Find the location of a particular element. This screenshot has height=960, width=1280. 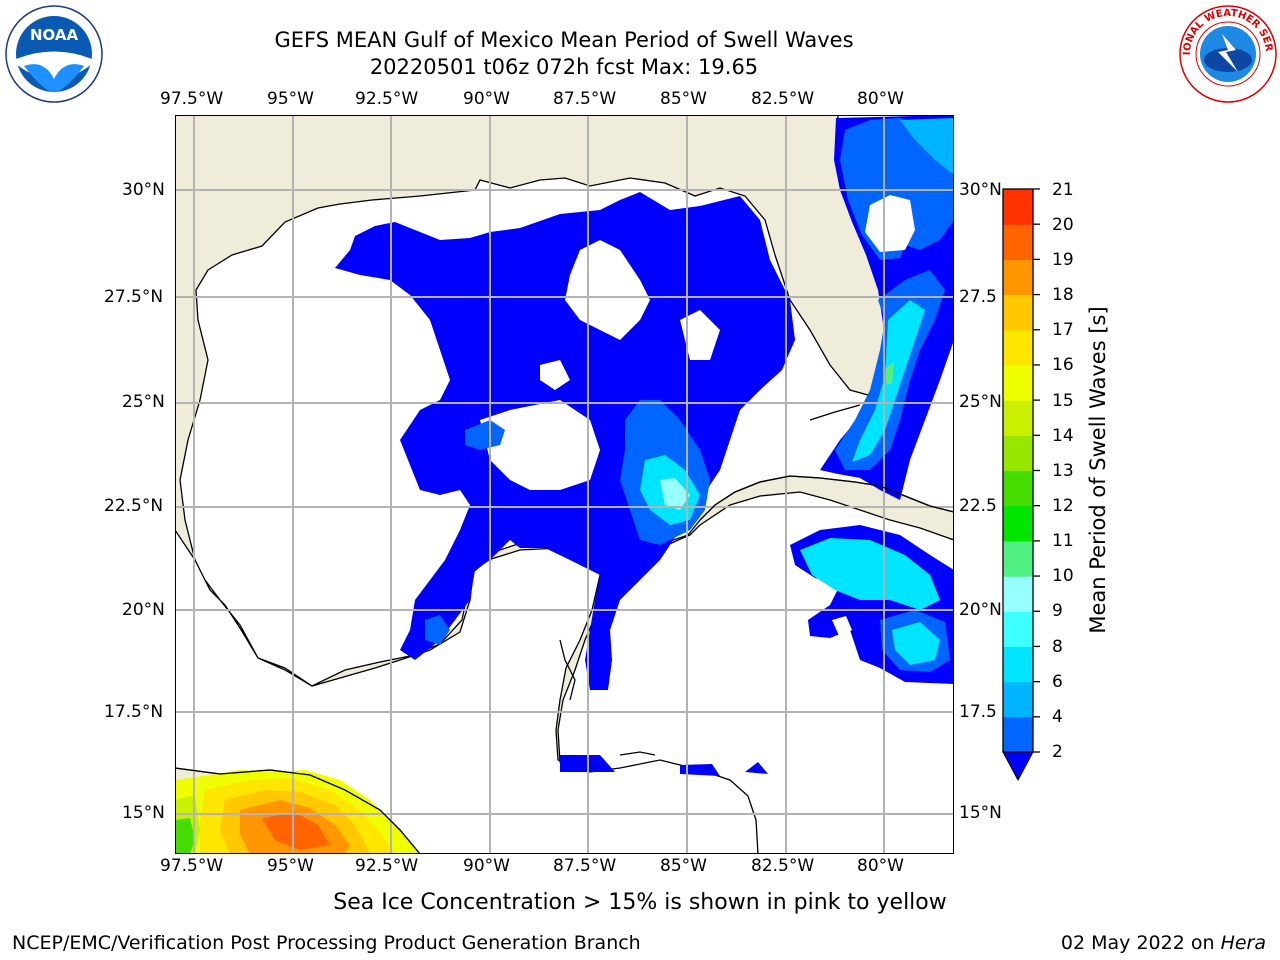

colorbar is located at coordinates (1021, 485).